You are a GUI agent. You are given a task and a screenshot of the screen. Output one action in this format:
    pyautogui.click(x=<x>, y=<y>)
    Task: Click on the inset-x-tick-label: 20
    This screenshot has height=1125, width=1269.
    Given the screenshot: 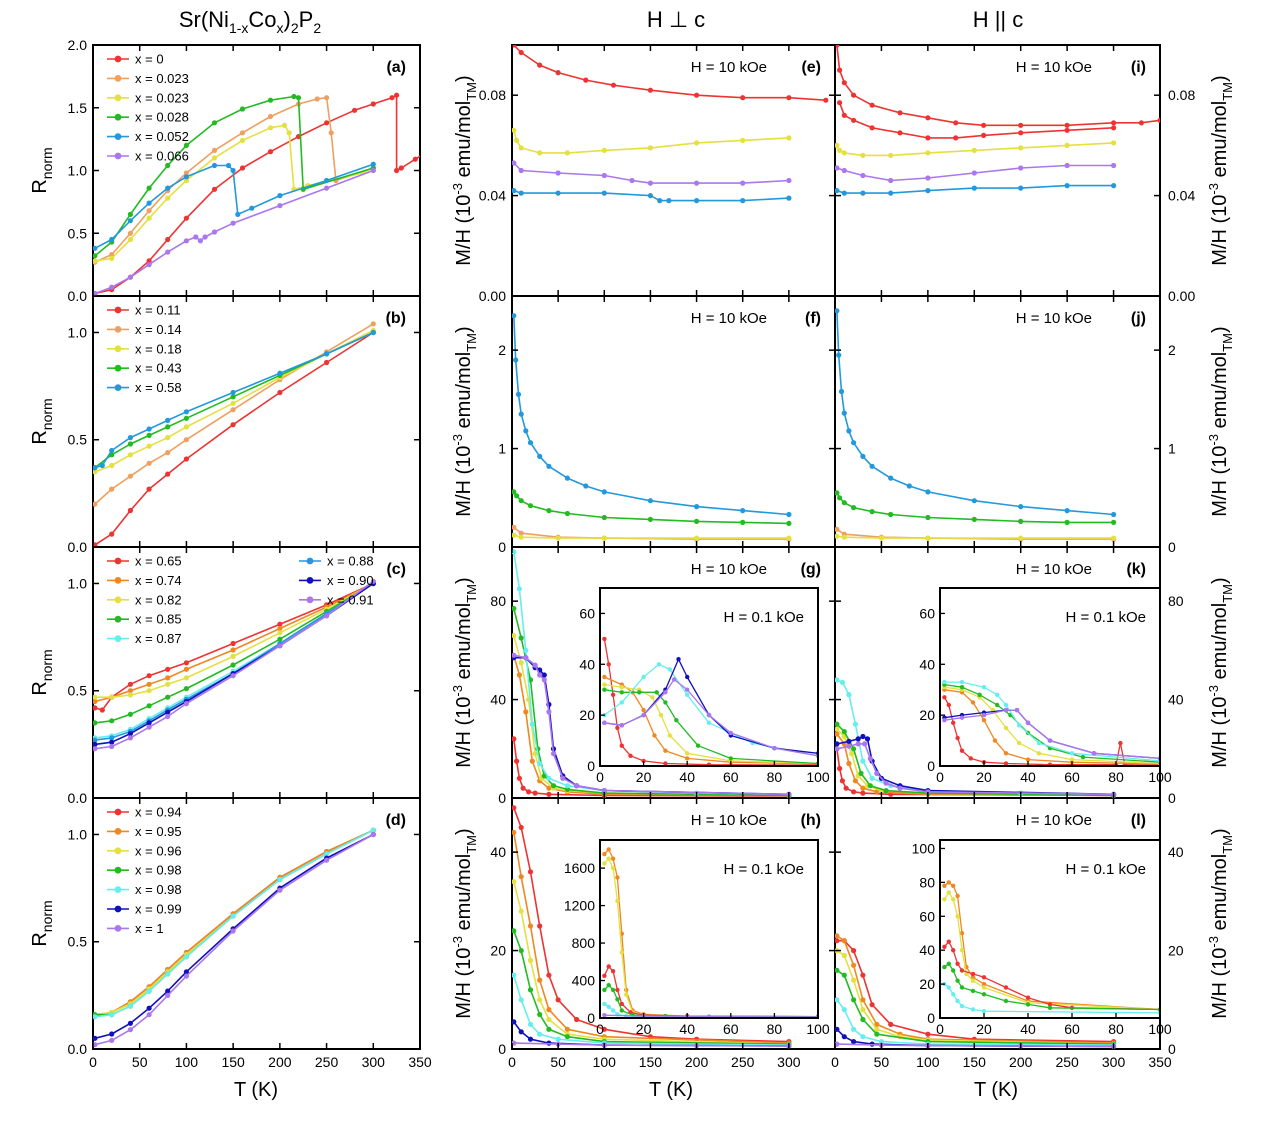 What is the action you would take?
    pyautogui.click(x=984, y=1029)
    